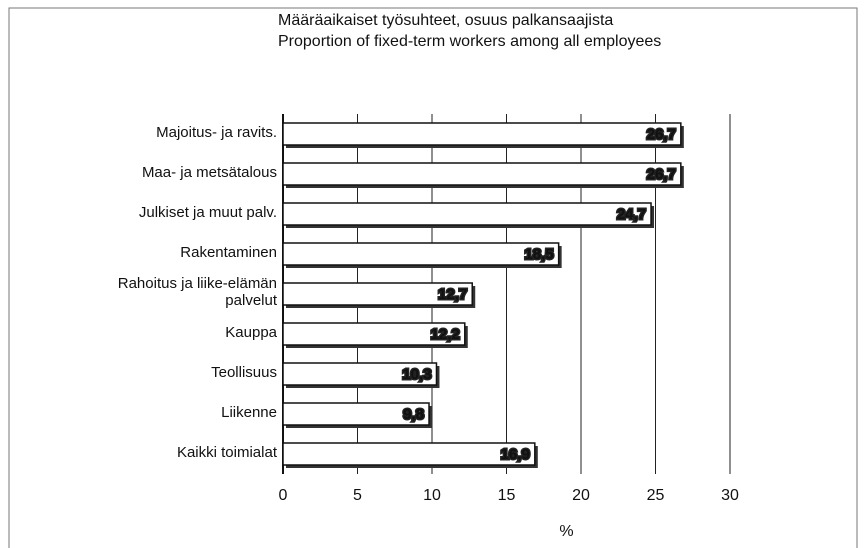 This screenshot has width=866, height=548. What do you see at coordinates (249, 412) in the screenshot?
I see `y-tick-label: Liikenne` at bounding box center [249, 412].